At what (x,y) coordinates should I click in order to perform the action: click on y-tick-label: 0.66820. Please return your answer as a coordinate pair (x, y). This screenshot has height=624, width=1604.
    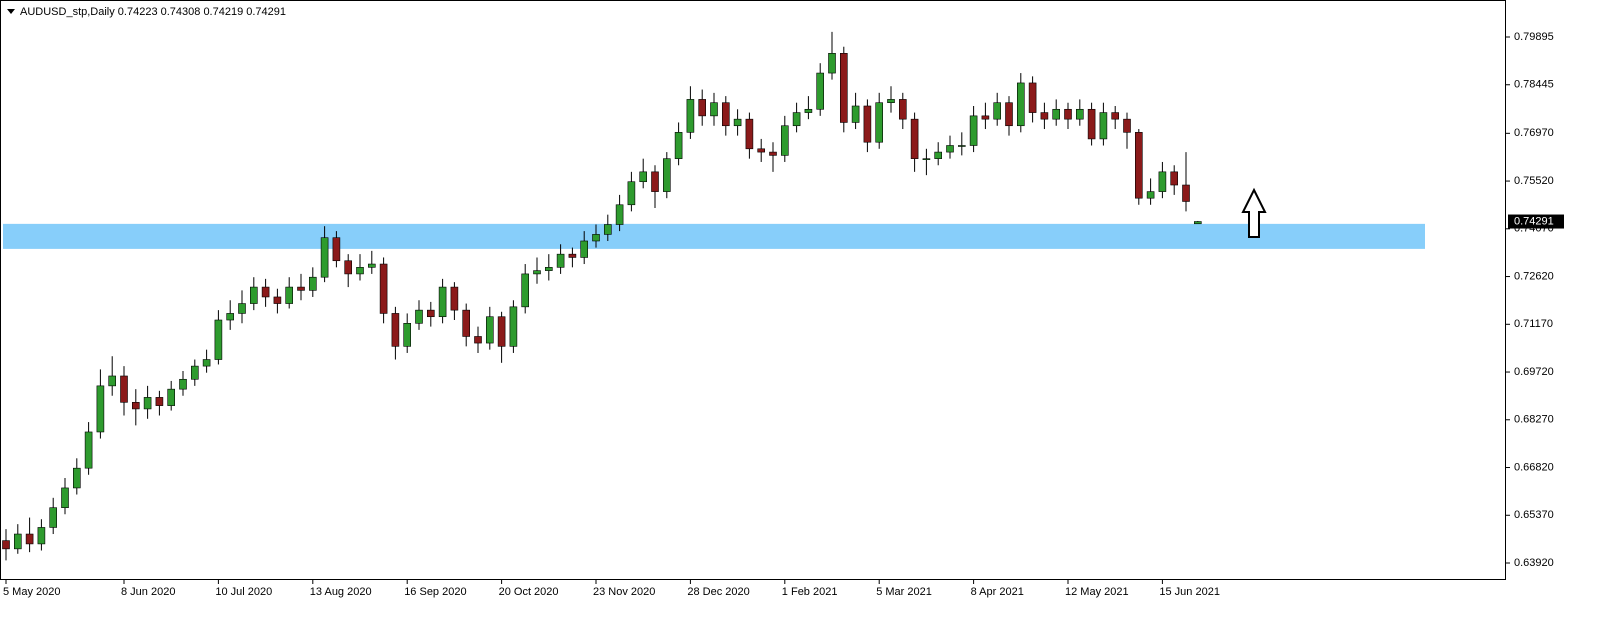
    Looking at the image, I should click on (1534, 467).